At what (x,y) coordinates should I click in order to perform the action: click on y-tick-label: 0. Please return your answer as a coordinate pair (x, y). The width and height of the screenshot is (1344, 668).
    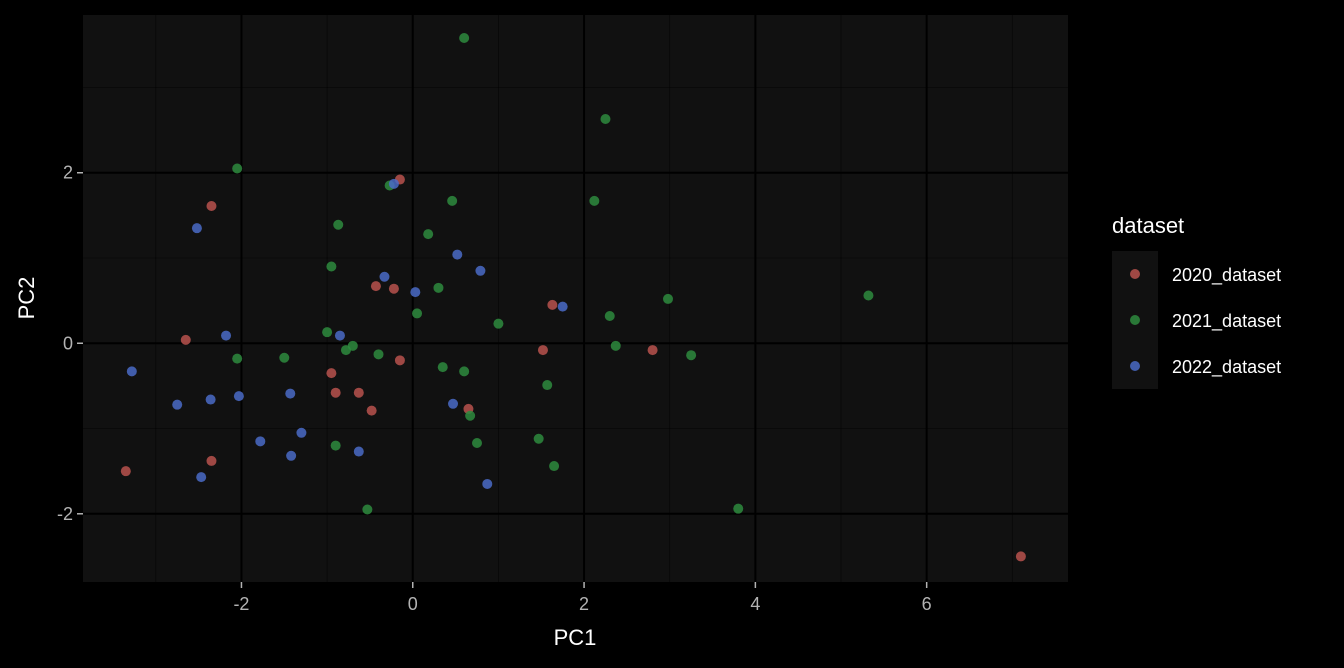
    Looking at the image, I should click on (68, 343).